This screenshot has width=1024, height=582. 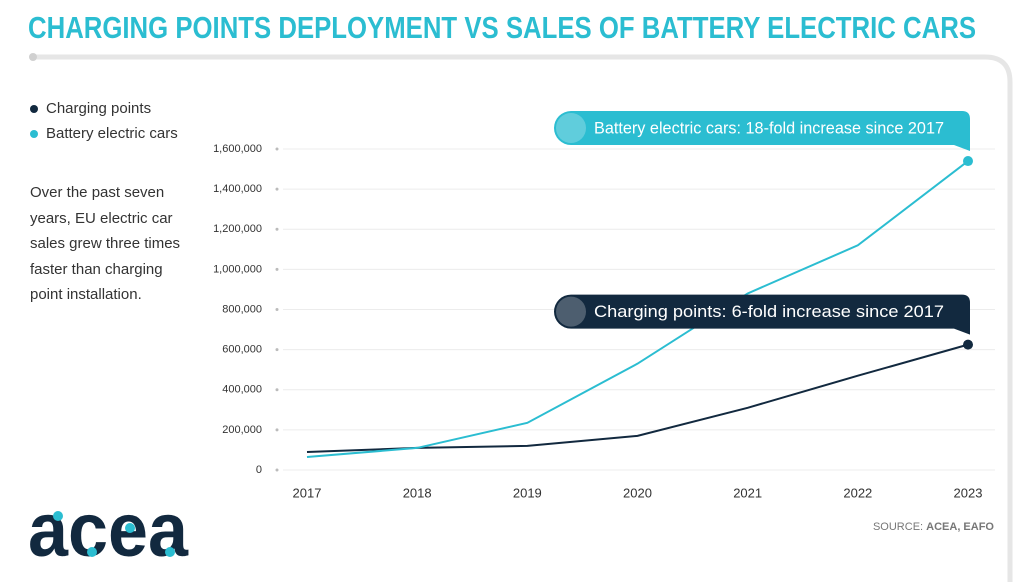 I want to click on x-tick-label: 2018, so click(x=417, y=492).